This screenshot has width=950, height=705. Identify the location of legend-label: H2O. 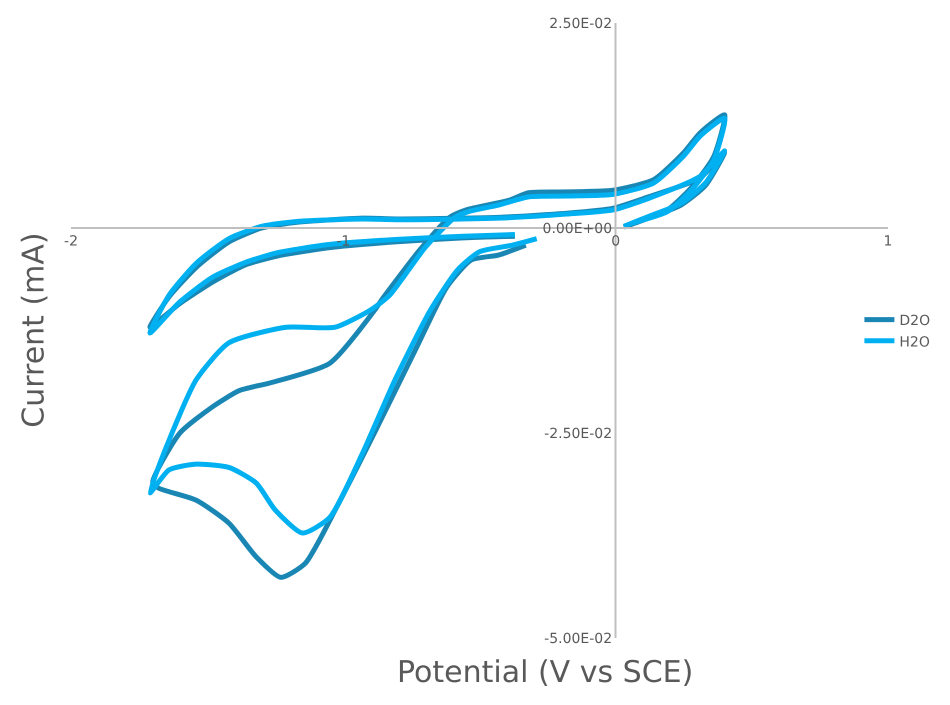
(914, 342).